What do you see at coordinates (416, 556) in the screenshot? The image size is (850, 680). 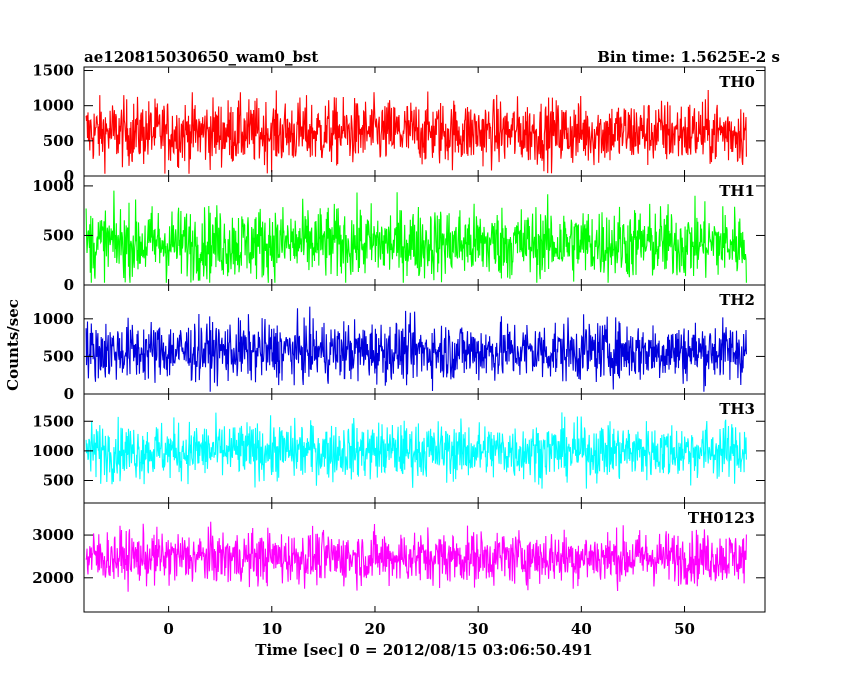 I see `series-line-th0123` at bounding box center [416, 556].